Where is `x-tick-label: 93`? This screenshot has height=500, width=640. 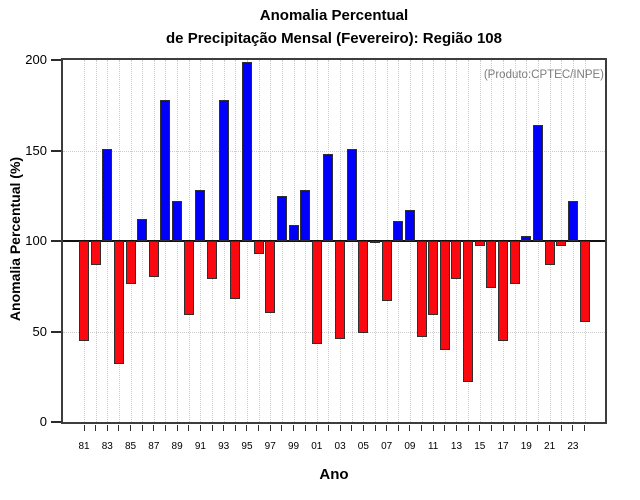 x-tick-label: 93 is located at coordinates (224, 446).